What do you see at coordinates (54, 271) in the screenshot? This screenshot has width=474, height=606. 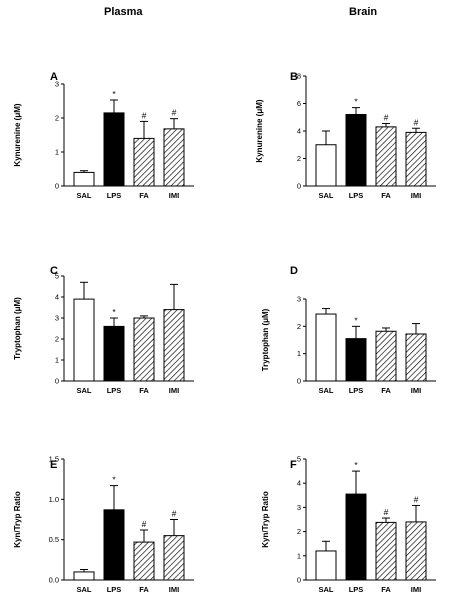 I see `panel-letter: C` at bounding box center [54, 271].